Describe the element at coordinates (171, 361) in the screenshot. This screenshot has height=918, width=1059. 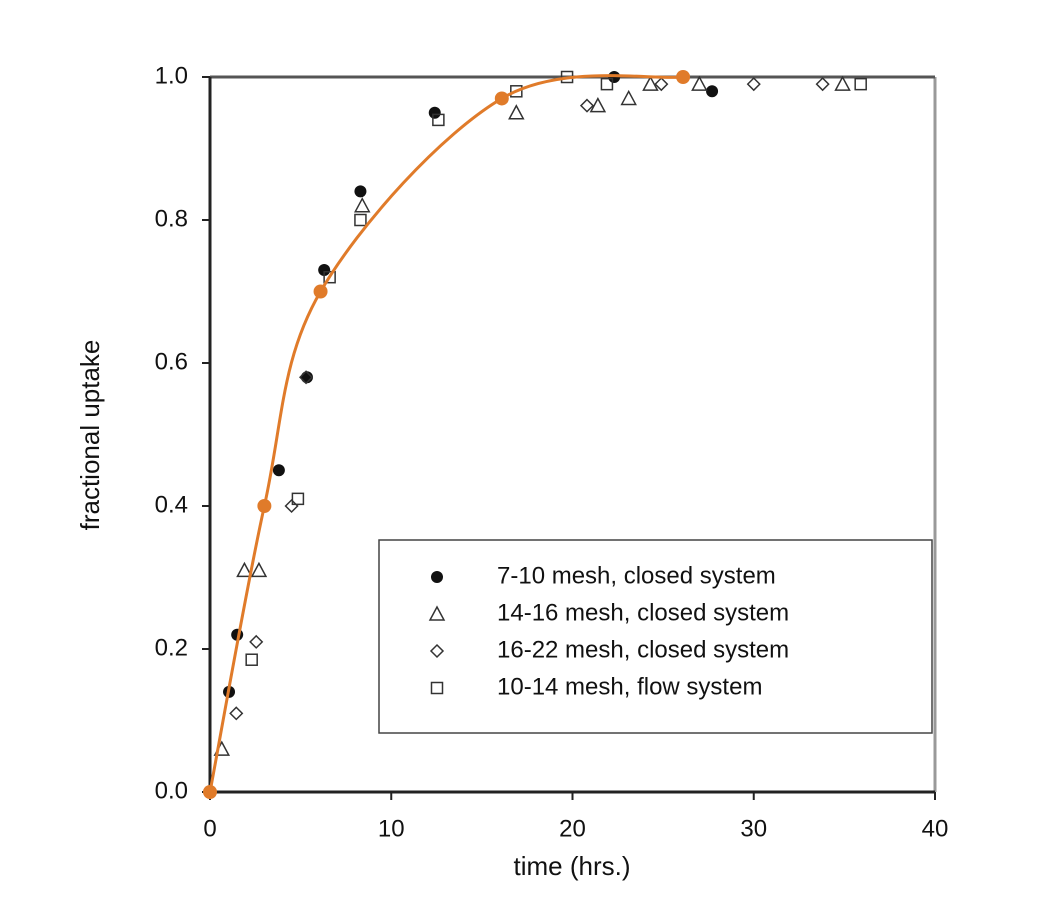
I see `y-tick-label: 0.6` at that location.